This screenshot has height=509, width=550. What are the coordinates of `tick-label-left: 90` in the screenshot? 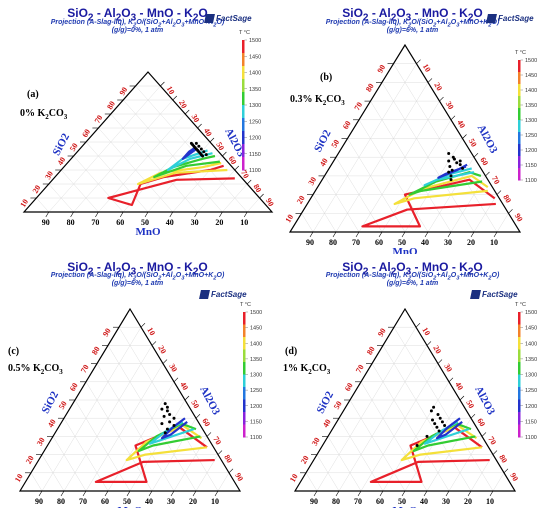 It's located at (382, 332).